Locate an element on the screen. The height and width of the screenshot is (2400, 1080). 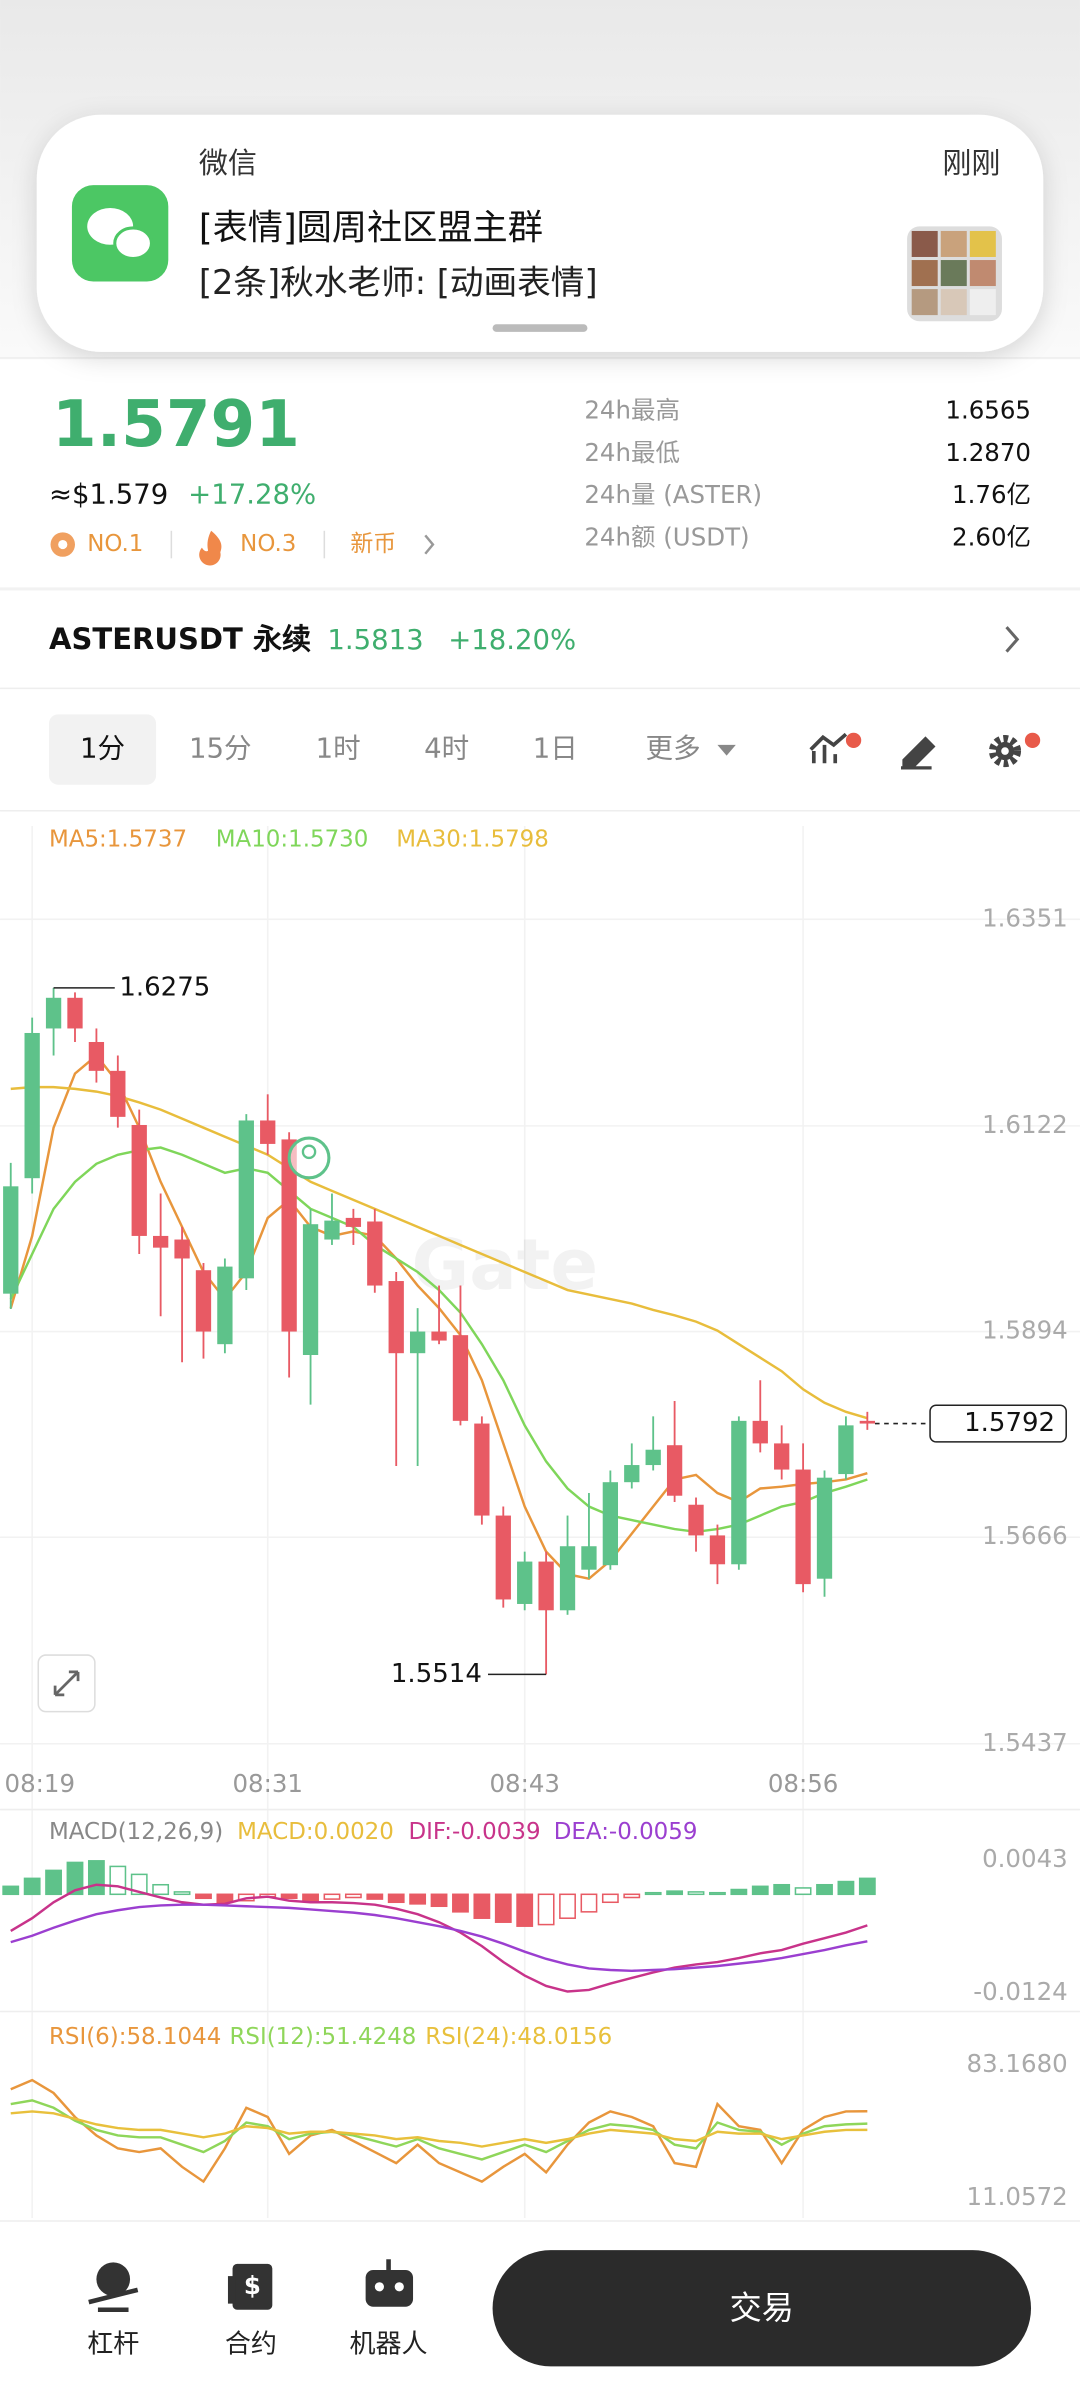
trade-button is located at coordinates (762, 2308).